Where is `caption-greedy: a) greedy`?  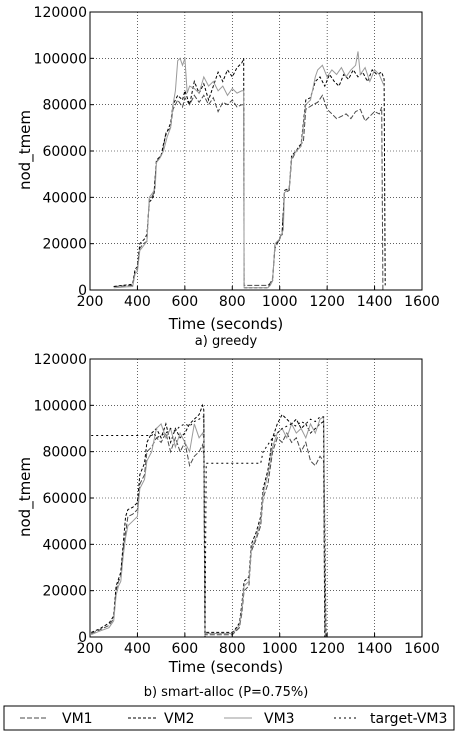
caption-greedy: a) greedy is located at coordinates (226, 341).